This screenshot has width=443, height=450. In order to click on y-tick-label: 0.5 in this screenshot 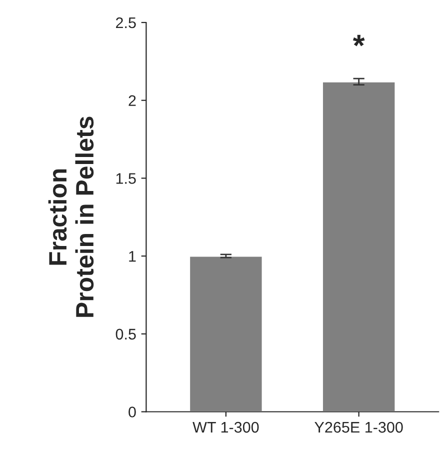, I will do `click(126, 334)`.